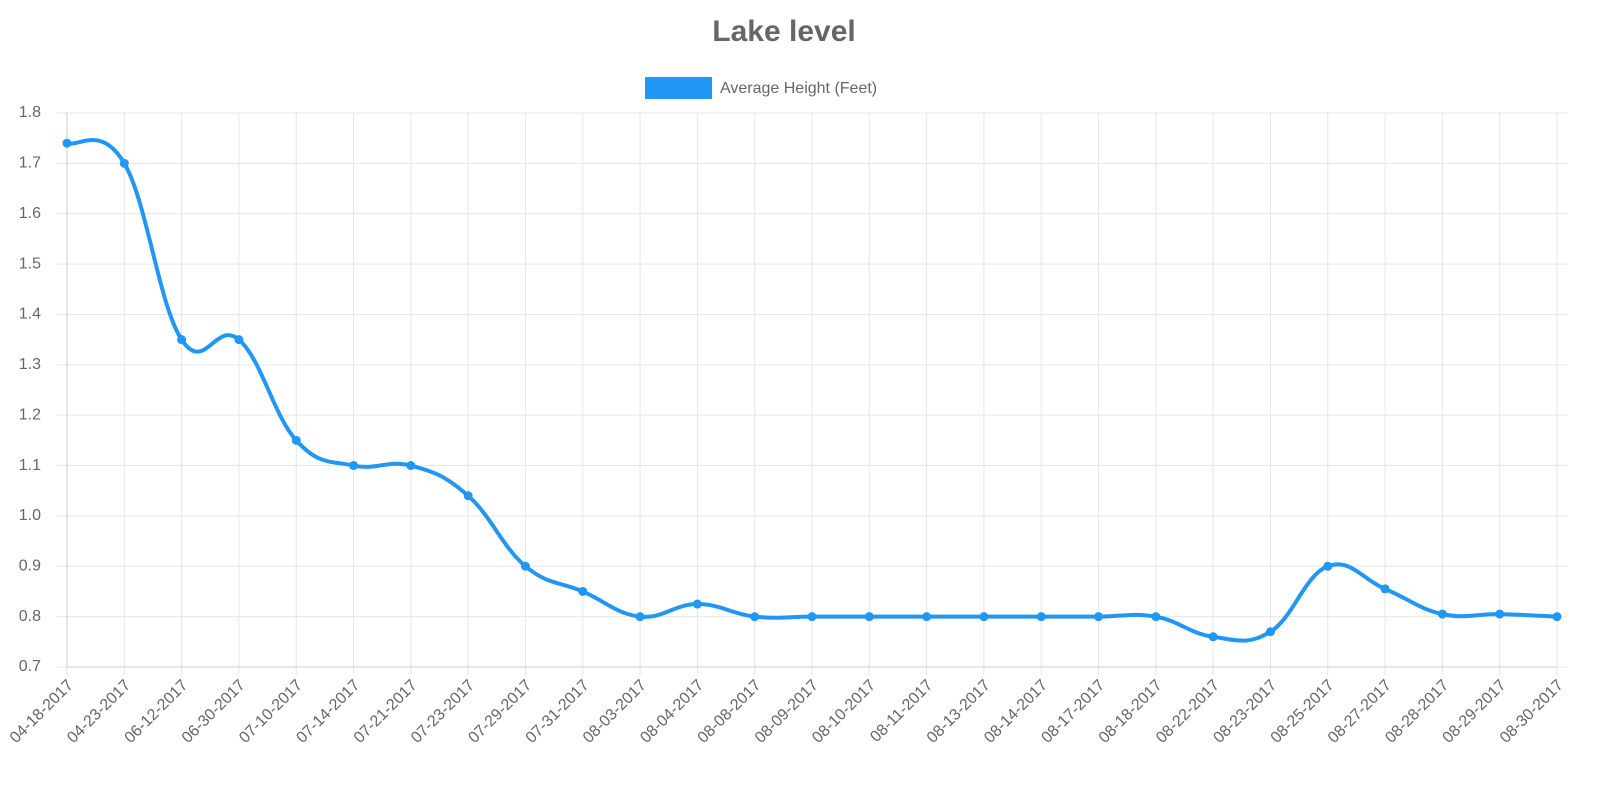 Image resolution: width=1600 pixels, height=800 pixels. I want to click on legend-label: Average Height (Feet), so click(798, 88).